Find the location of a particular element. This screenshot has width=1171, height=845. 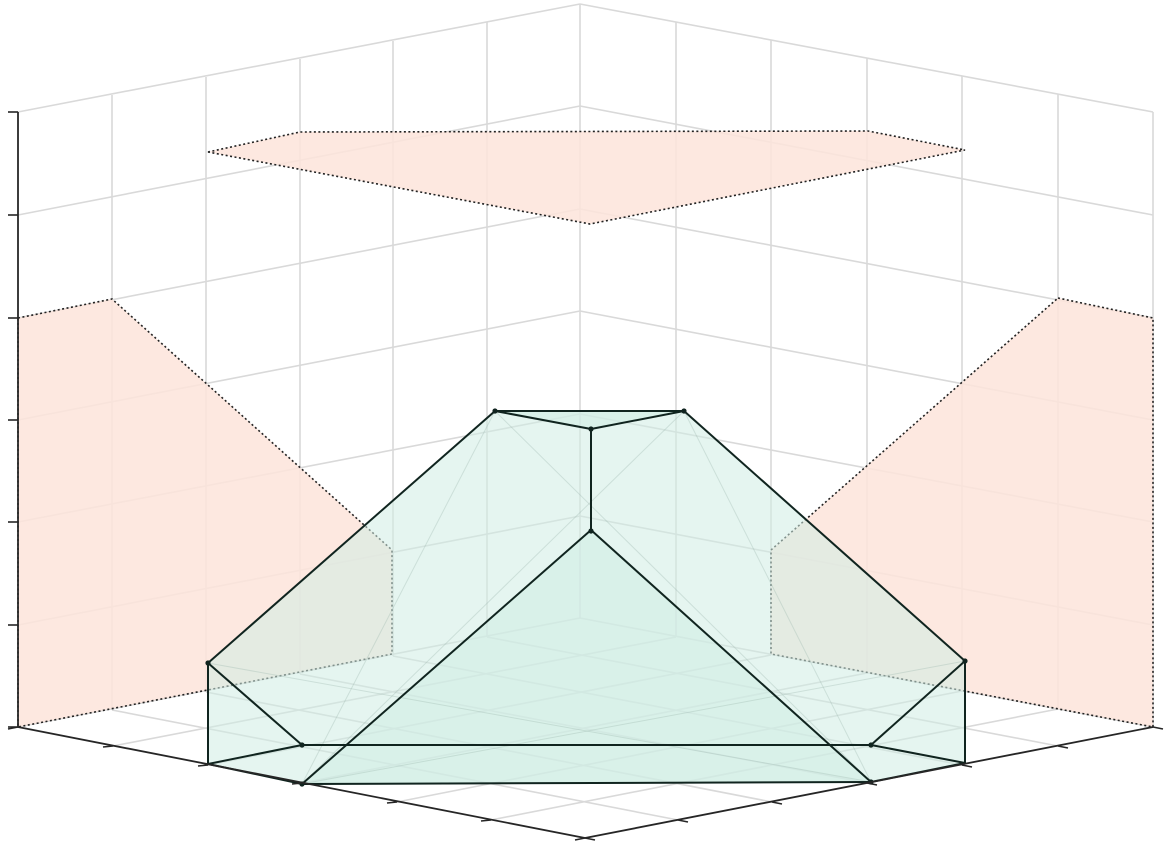

polytope-top-face is located at coordinates (589, 420).